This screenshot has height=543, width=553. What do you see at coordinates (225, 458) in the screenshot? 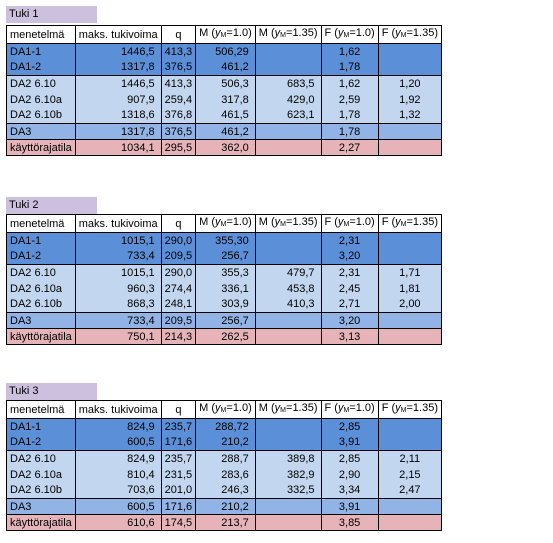
I see `cell-m-1-0: 288,7` at bounding box center [225, 458].